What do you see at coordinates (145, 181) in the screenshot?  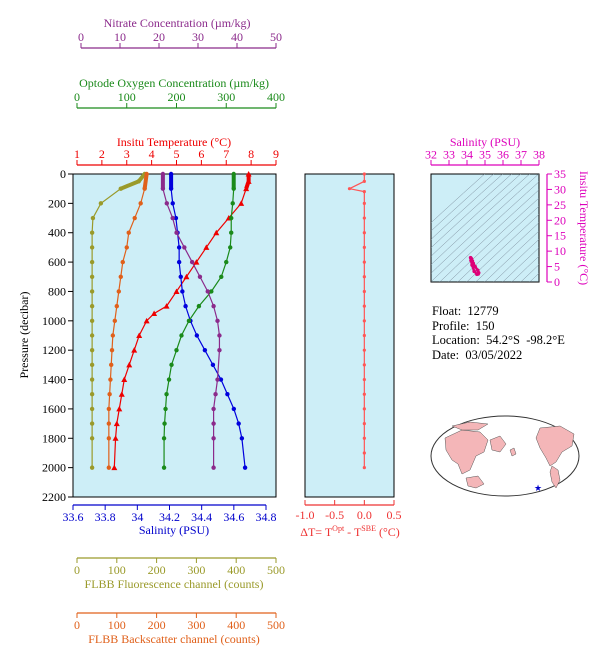 I see `backscatter-profile-surface` at bounding box center [145, 181].